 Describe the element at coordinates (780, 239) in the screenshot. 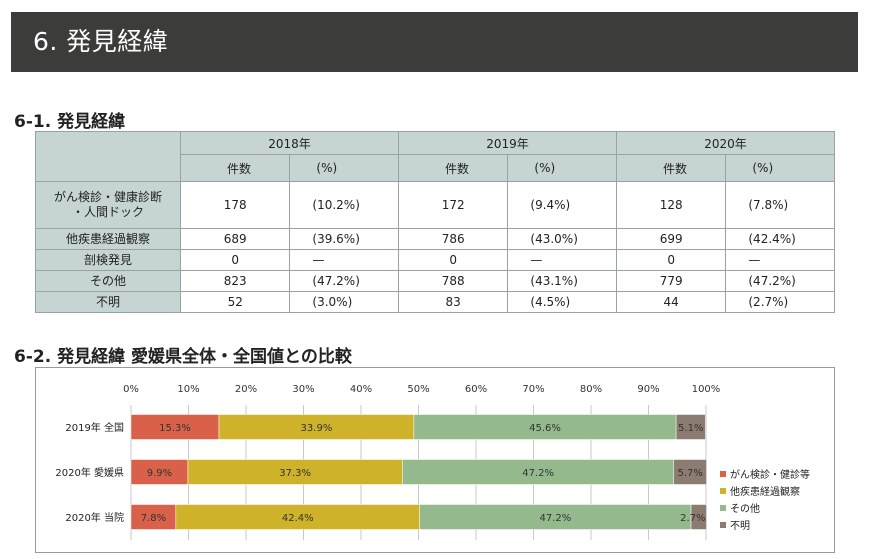

I see `pct-cell: (42.4%)` at that location.